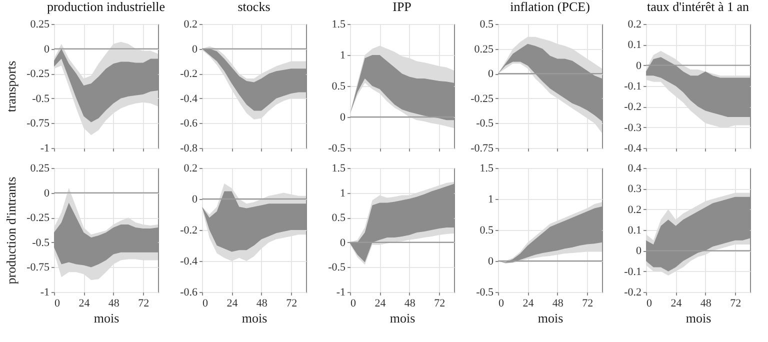  Describe the element at coordinates (635, 189) in the screenshot. I see `y-tick-label: 0.3` at that location.